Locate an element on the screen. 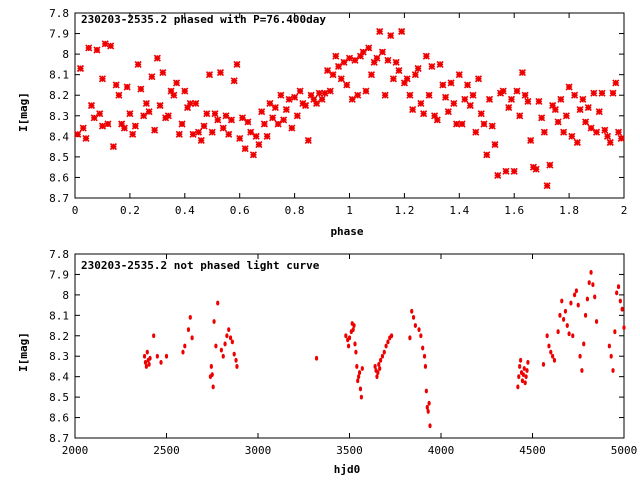 The image size is (640, 485). x-tick-label: 4000 is located at coordinates (441, 450).